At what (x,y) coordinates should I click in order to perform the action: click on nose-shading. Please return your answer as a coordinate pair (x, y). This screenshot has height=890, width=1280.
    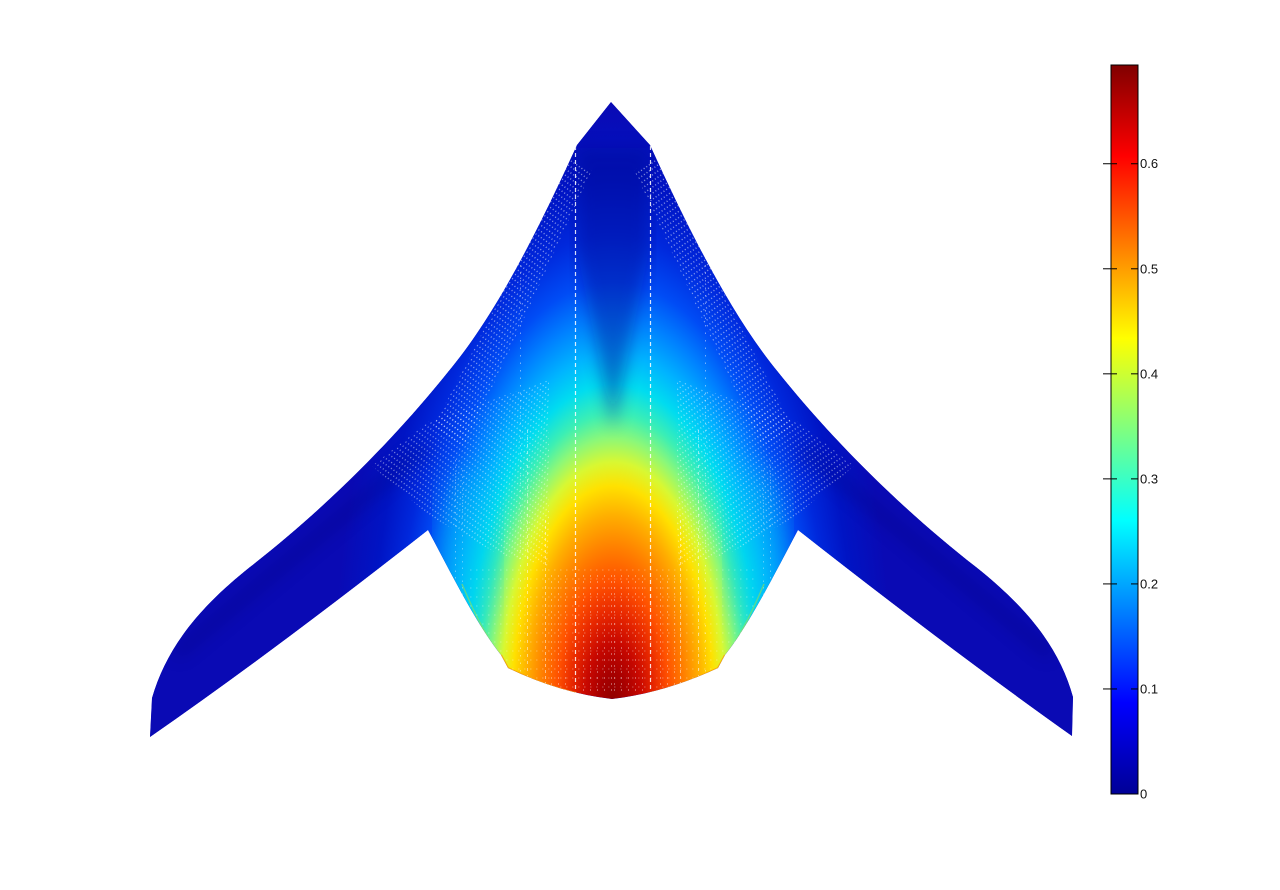
    Looking at the image, I should click on (613, 289).